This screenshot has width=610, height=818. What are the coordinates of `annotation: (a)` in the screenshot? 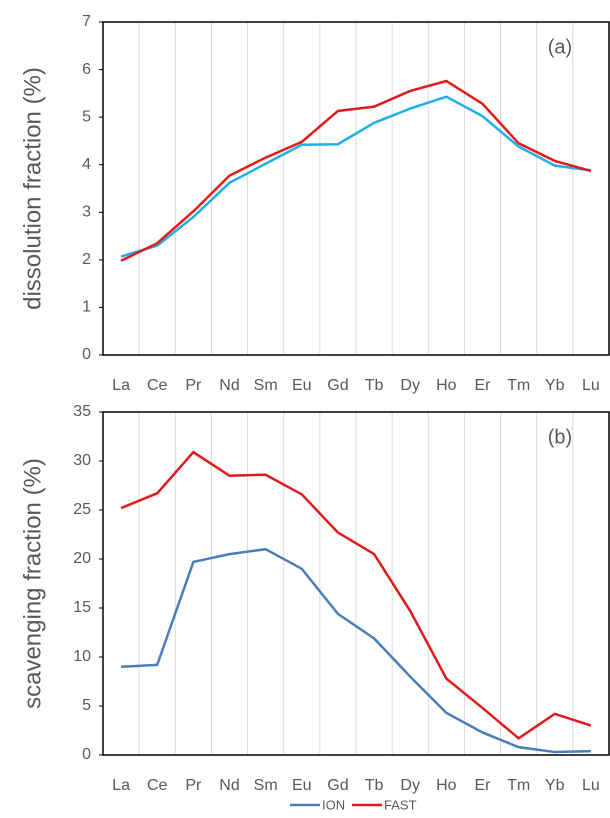 It's located at (560, 47).